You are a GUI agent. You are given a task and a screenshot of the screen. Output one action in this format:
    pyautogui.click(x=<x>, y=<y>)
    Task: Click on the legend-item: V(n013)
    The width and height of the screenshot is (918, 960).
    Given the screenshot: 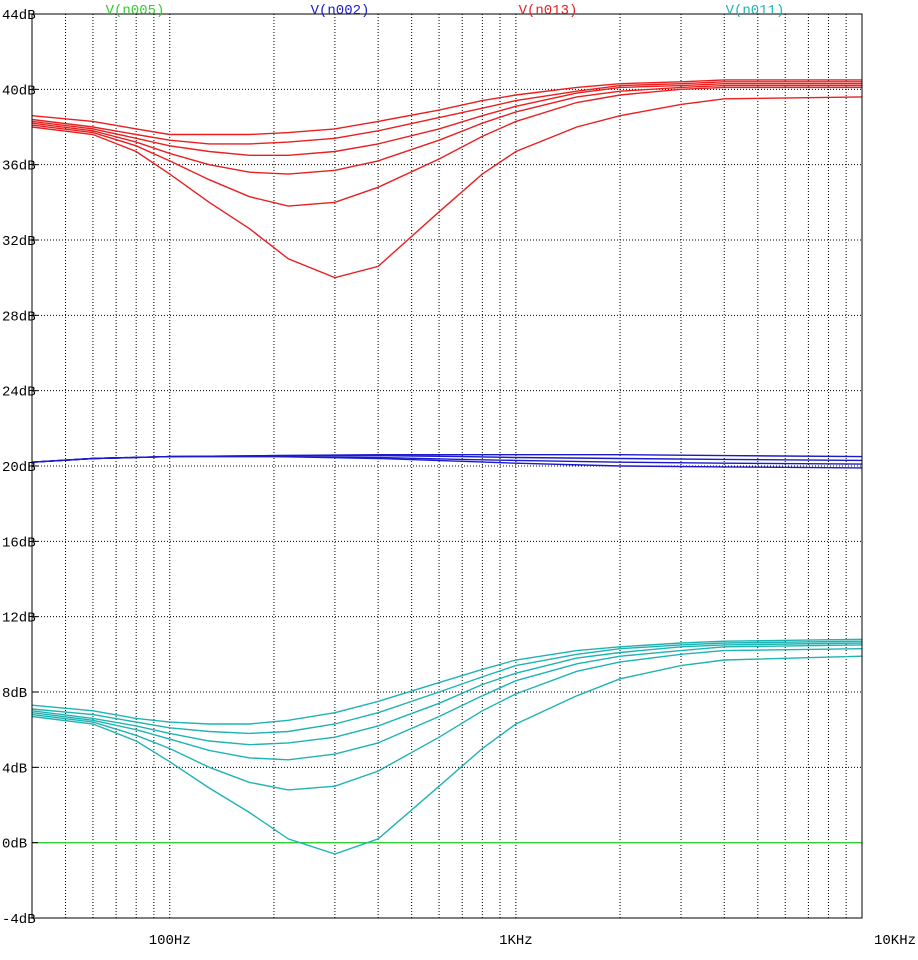 What is the action you would take?
    pyautogui.click(x=548, y=11)
    